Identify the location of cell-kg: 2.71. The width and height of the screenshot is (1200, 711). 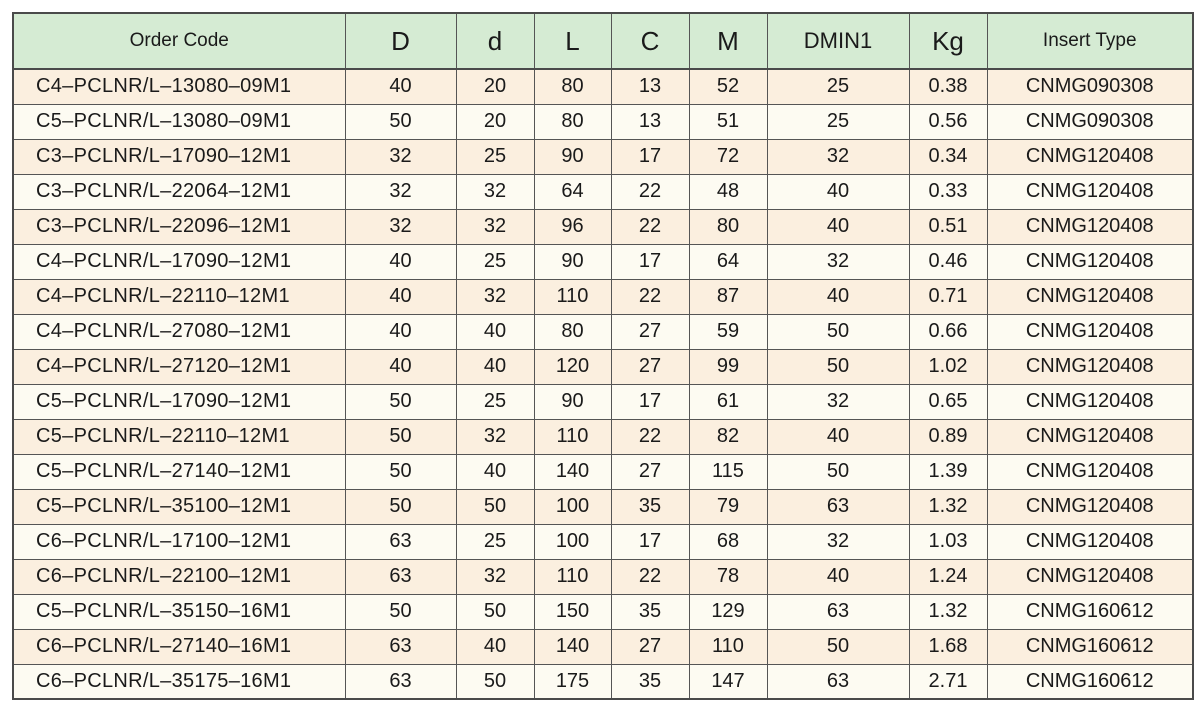
(948, 681).